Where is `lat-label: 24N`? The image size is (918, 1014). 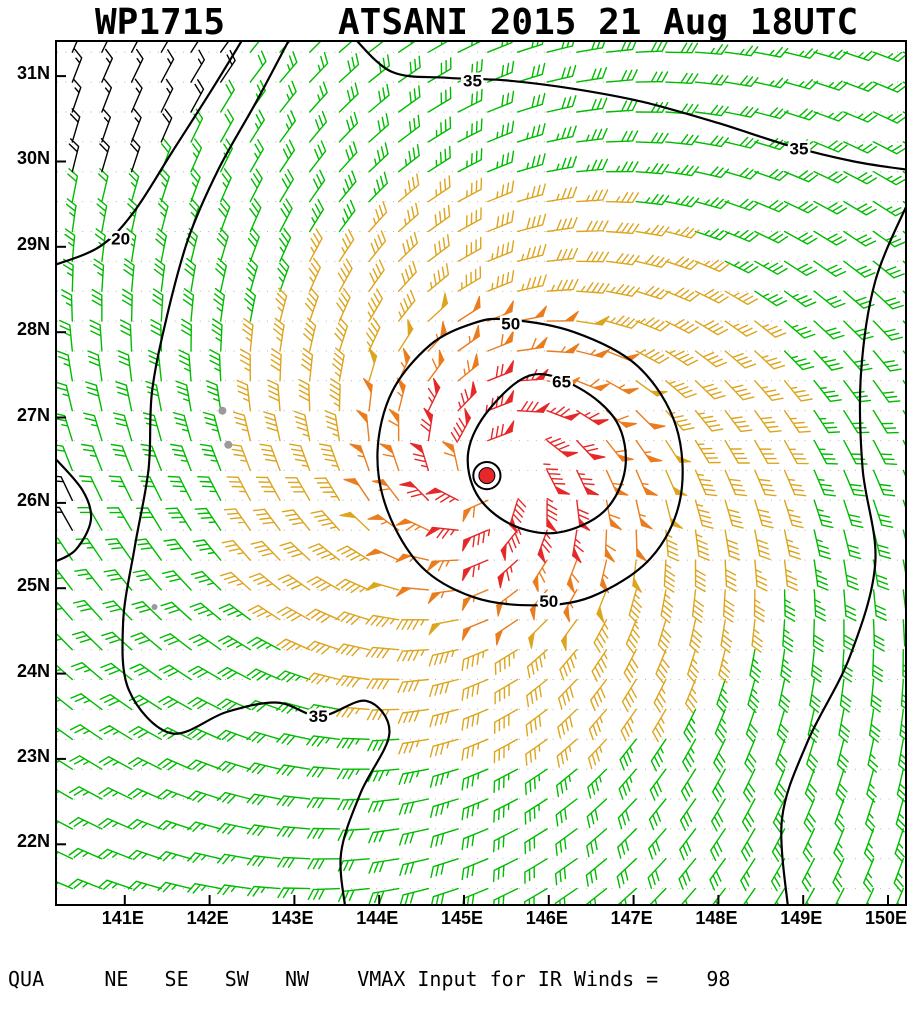
lat-label: 24N is located at coordinates (33, 670).